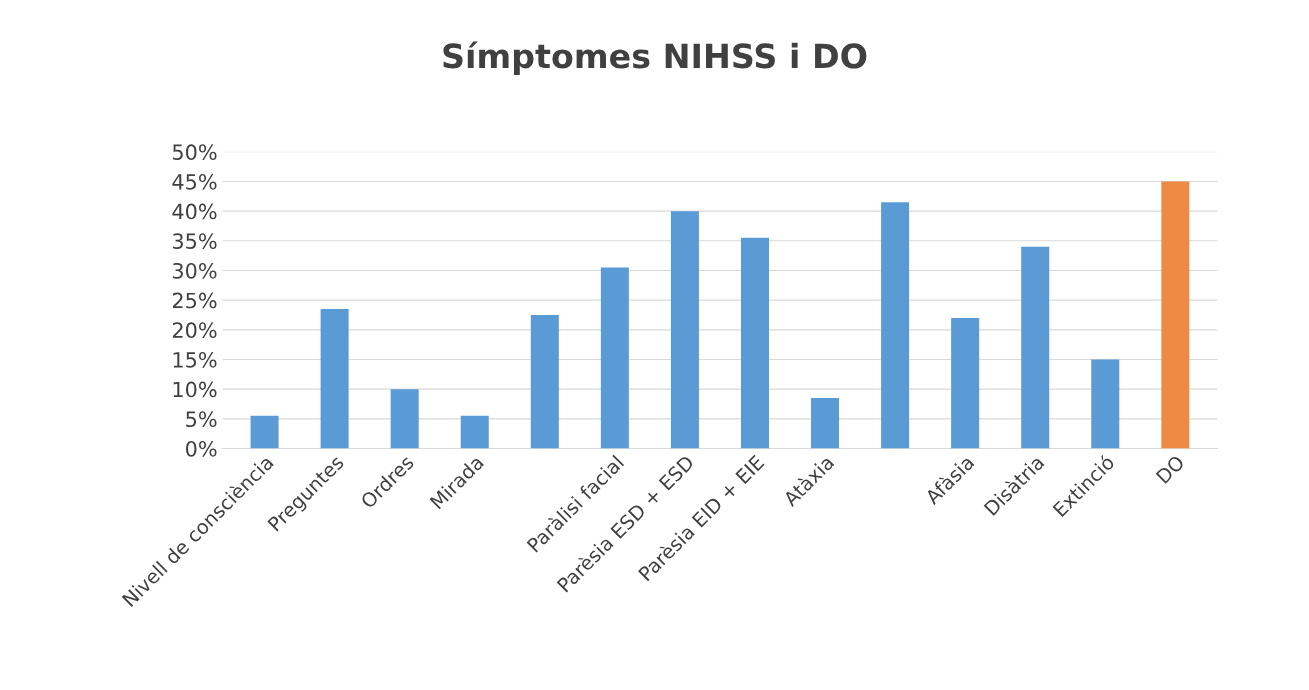  I want to click on y-tick-label: 25%, so click(194, 300).